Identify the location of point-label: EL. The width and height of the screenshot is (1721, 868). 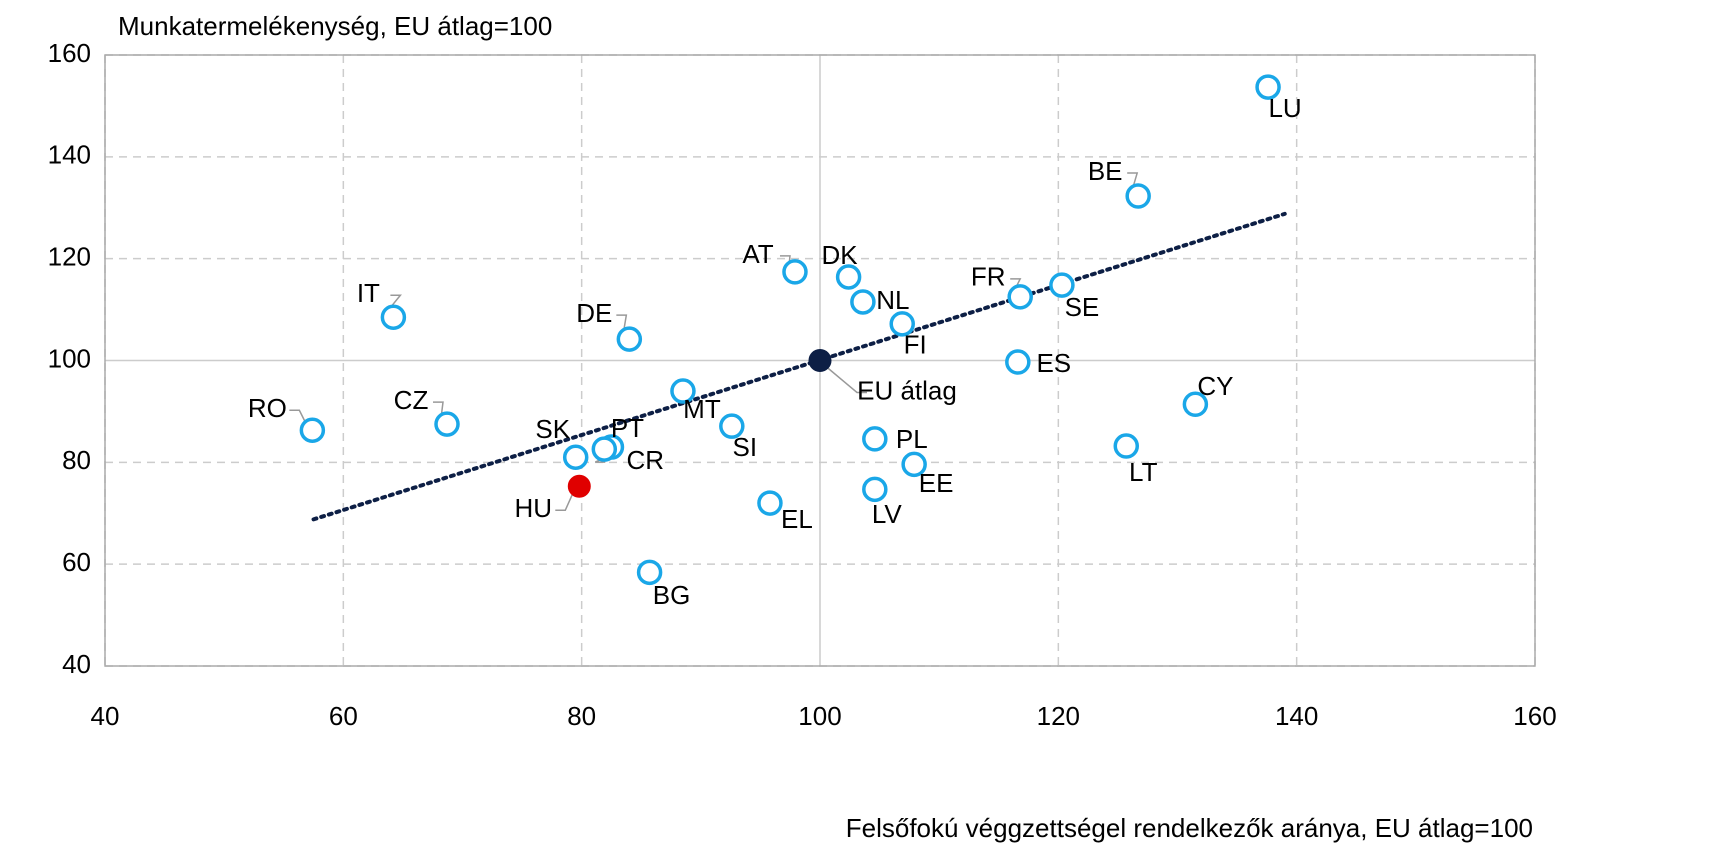
(797, 519).